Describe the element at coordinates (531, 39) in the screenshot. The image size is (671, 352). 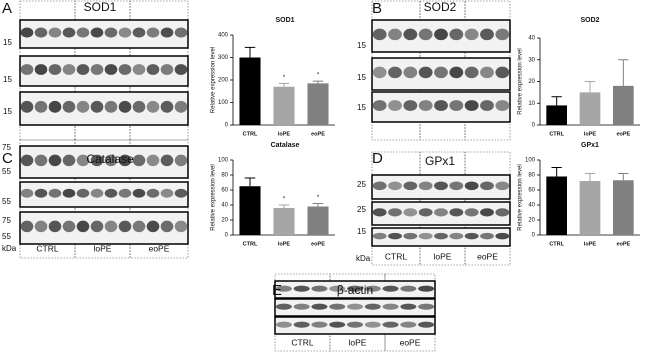
I see `y-tick-label: 40` at that location.